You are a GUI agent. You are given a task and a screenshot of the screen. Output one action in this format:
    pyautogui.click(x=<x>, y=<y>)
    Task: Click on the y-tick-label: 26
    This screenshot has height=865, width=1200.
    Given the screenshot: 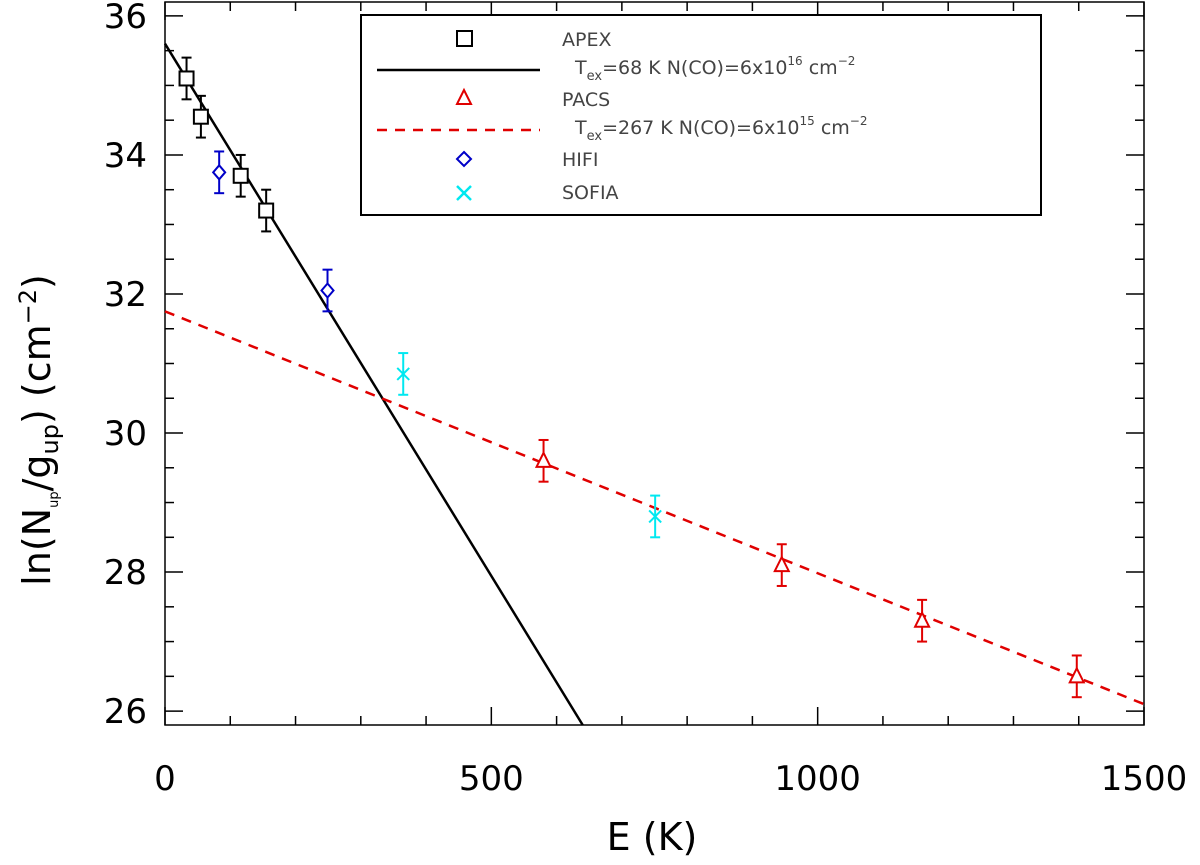 What is the action you would take?
    pyautogui.click(x=125, y=712)
    